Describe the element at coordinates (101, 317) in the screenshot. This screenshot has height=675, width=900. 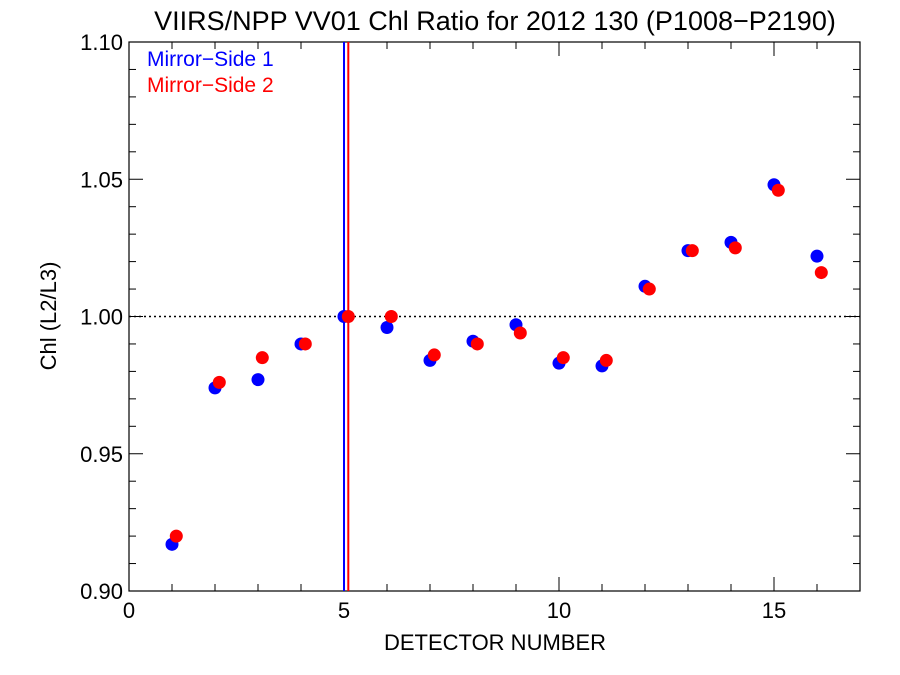
I see `y-tick-label: 1.00` at that location.